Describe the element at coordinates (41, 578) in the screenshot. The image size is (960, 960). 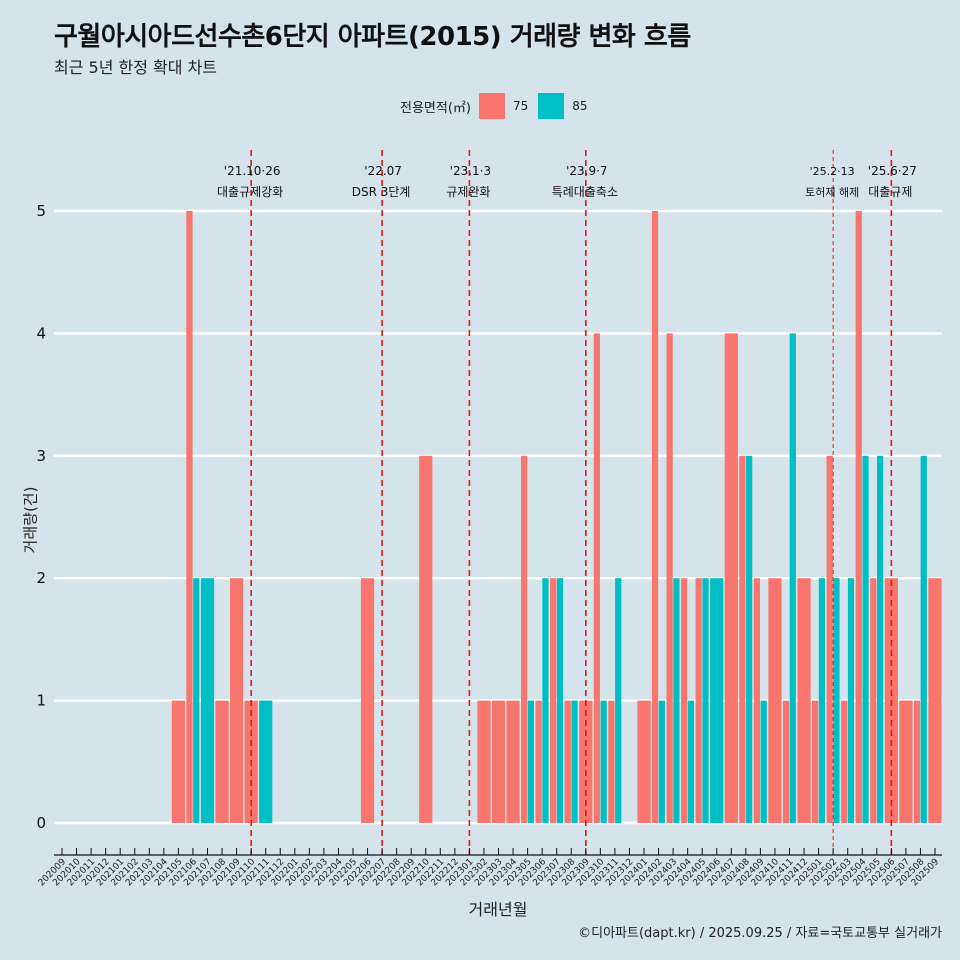
I see `y-tick-label: 2` at that location.